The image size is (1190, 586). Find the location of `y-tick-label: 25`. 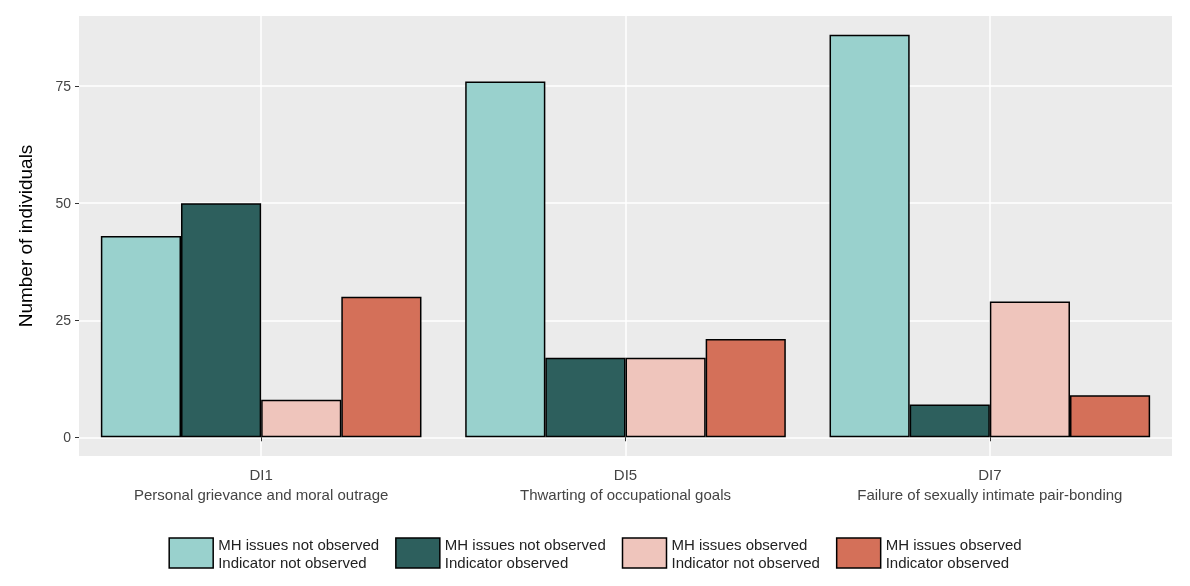

y-tick-label: 25 is located at coordinates (63, 320).